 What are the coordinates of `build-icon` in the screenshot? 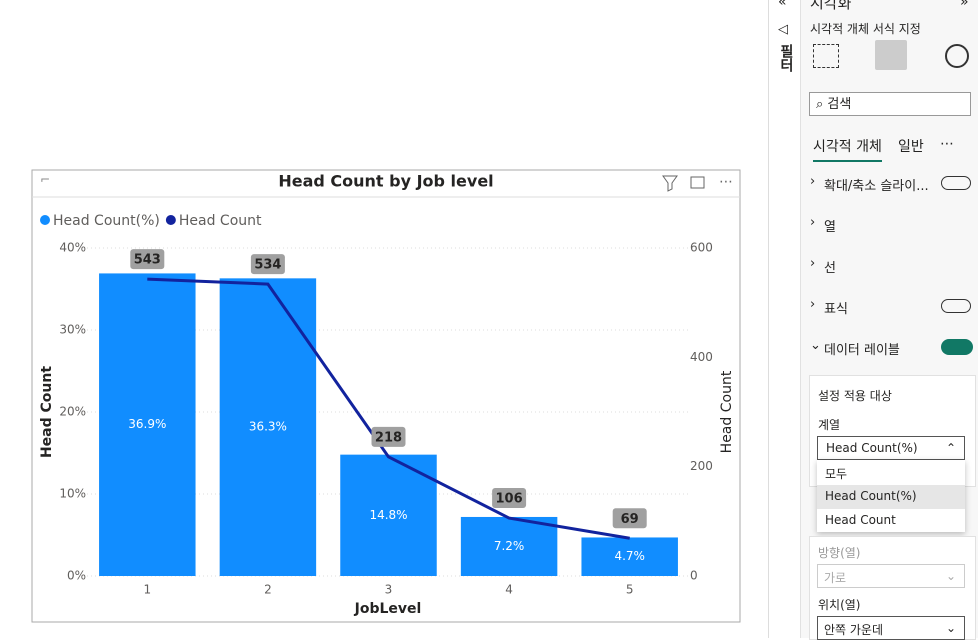 It's located at (826, 56).